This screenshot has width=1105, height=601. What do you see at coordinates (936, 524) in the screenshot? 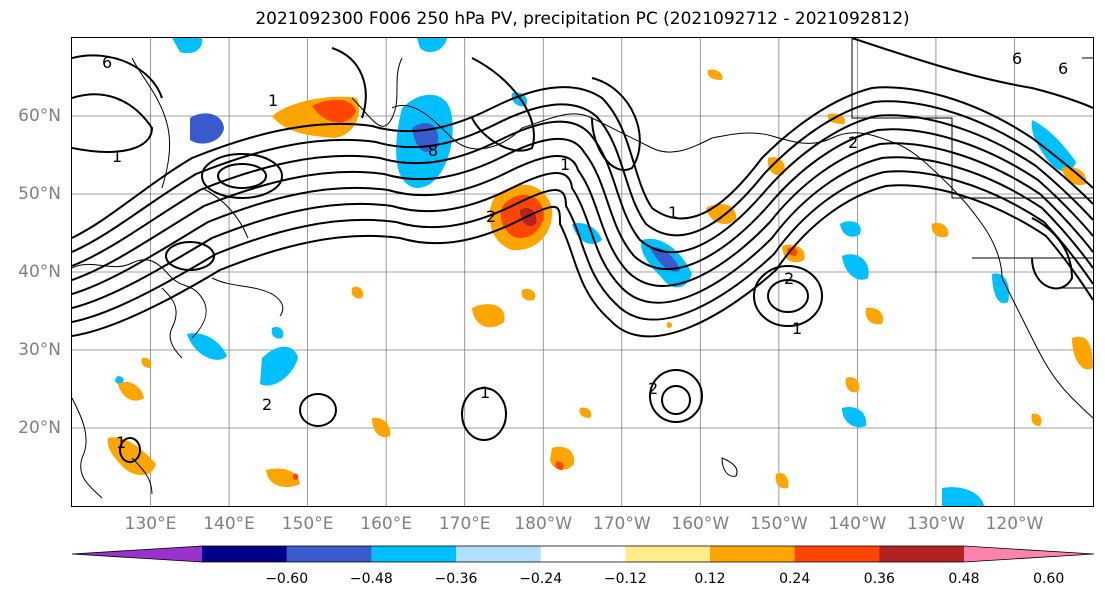
I see `lon-label: 130°W` at bounding box center [936, 524].